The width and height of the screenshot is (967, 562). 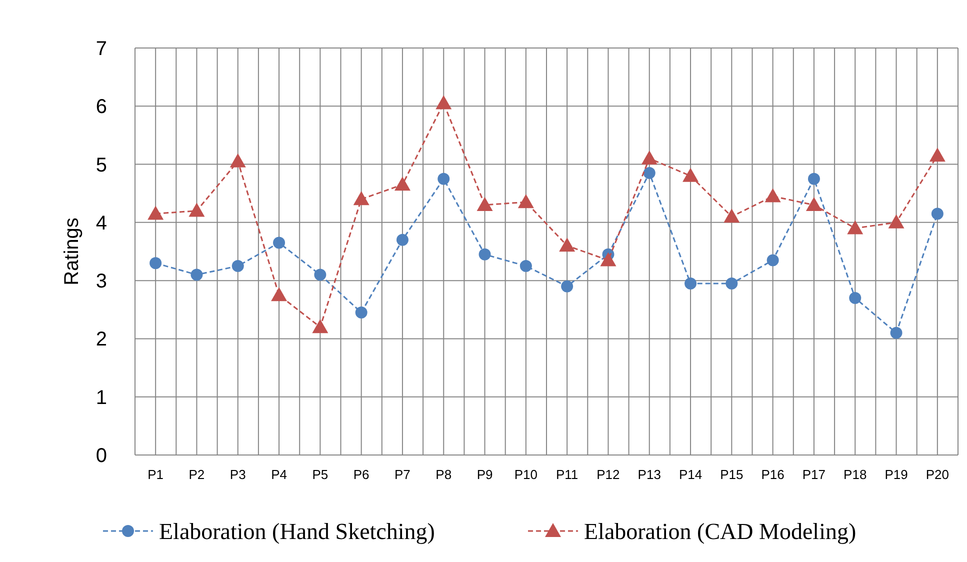 I want to click on x-tick-label: P20, so click(x=937, y=474).